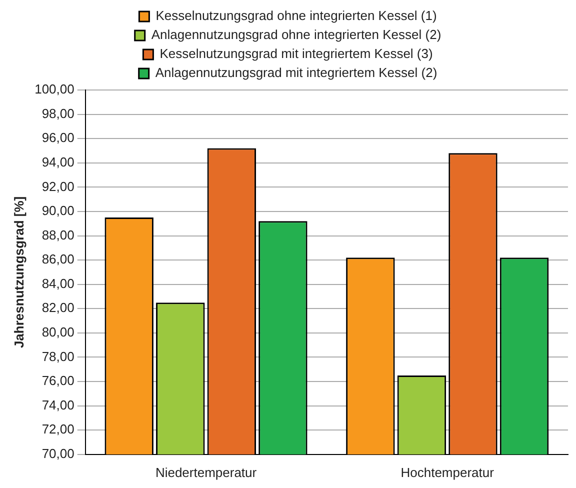 The image size is (576, 488). Describe the element at coordinates (58, 404) in the screenshot. I see `y-tick-label: 74,00` at that location.